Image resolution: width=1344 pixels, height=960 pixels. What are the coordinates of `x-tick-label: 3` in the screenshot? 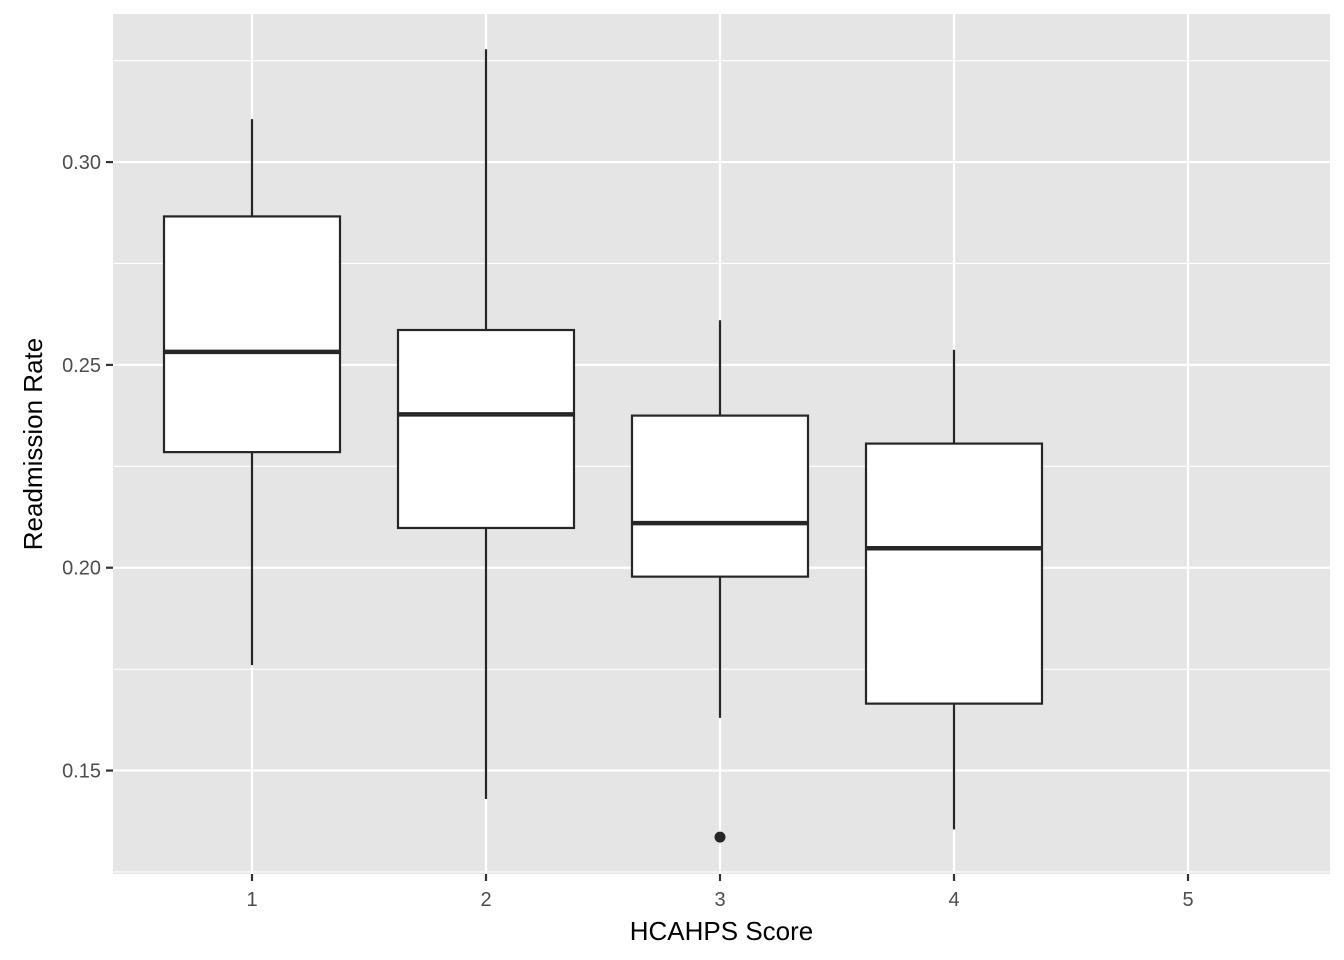 It's located at (719, 900).